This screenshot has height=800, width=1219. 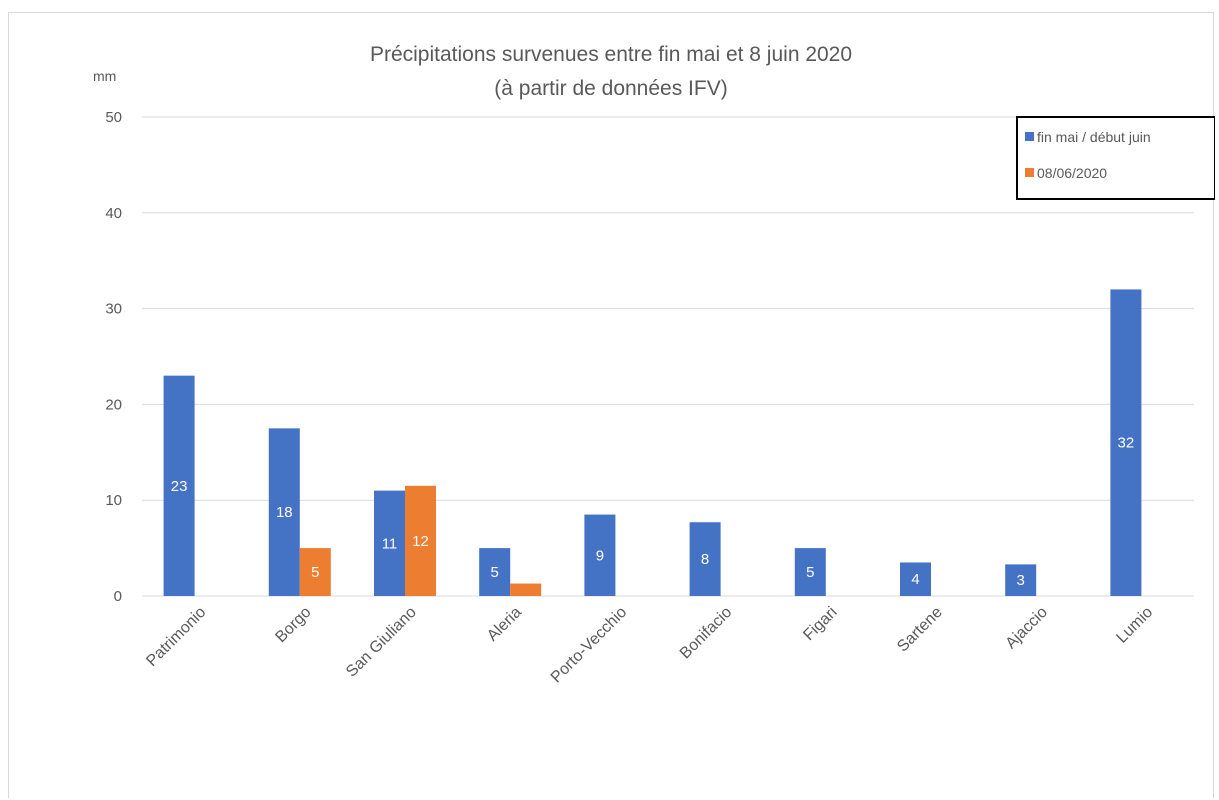 I want to click on y-tick-label-3: 30, so click(x=113, y=309).